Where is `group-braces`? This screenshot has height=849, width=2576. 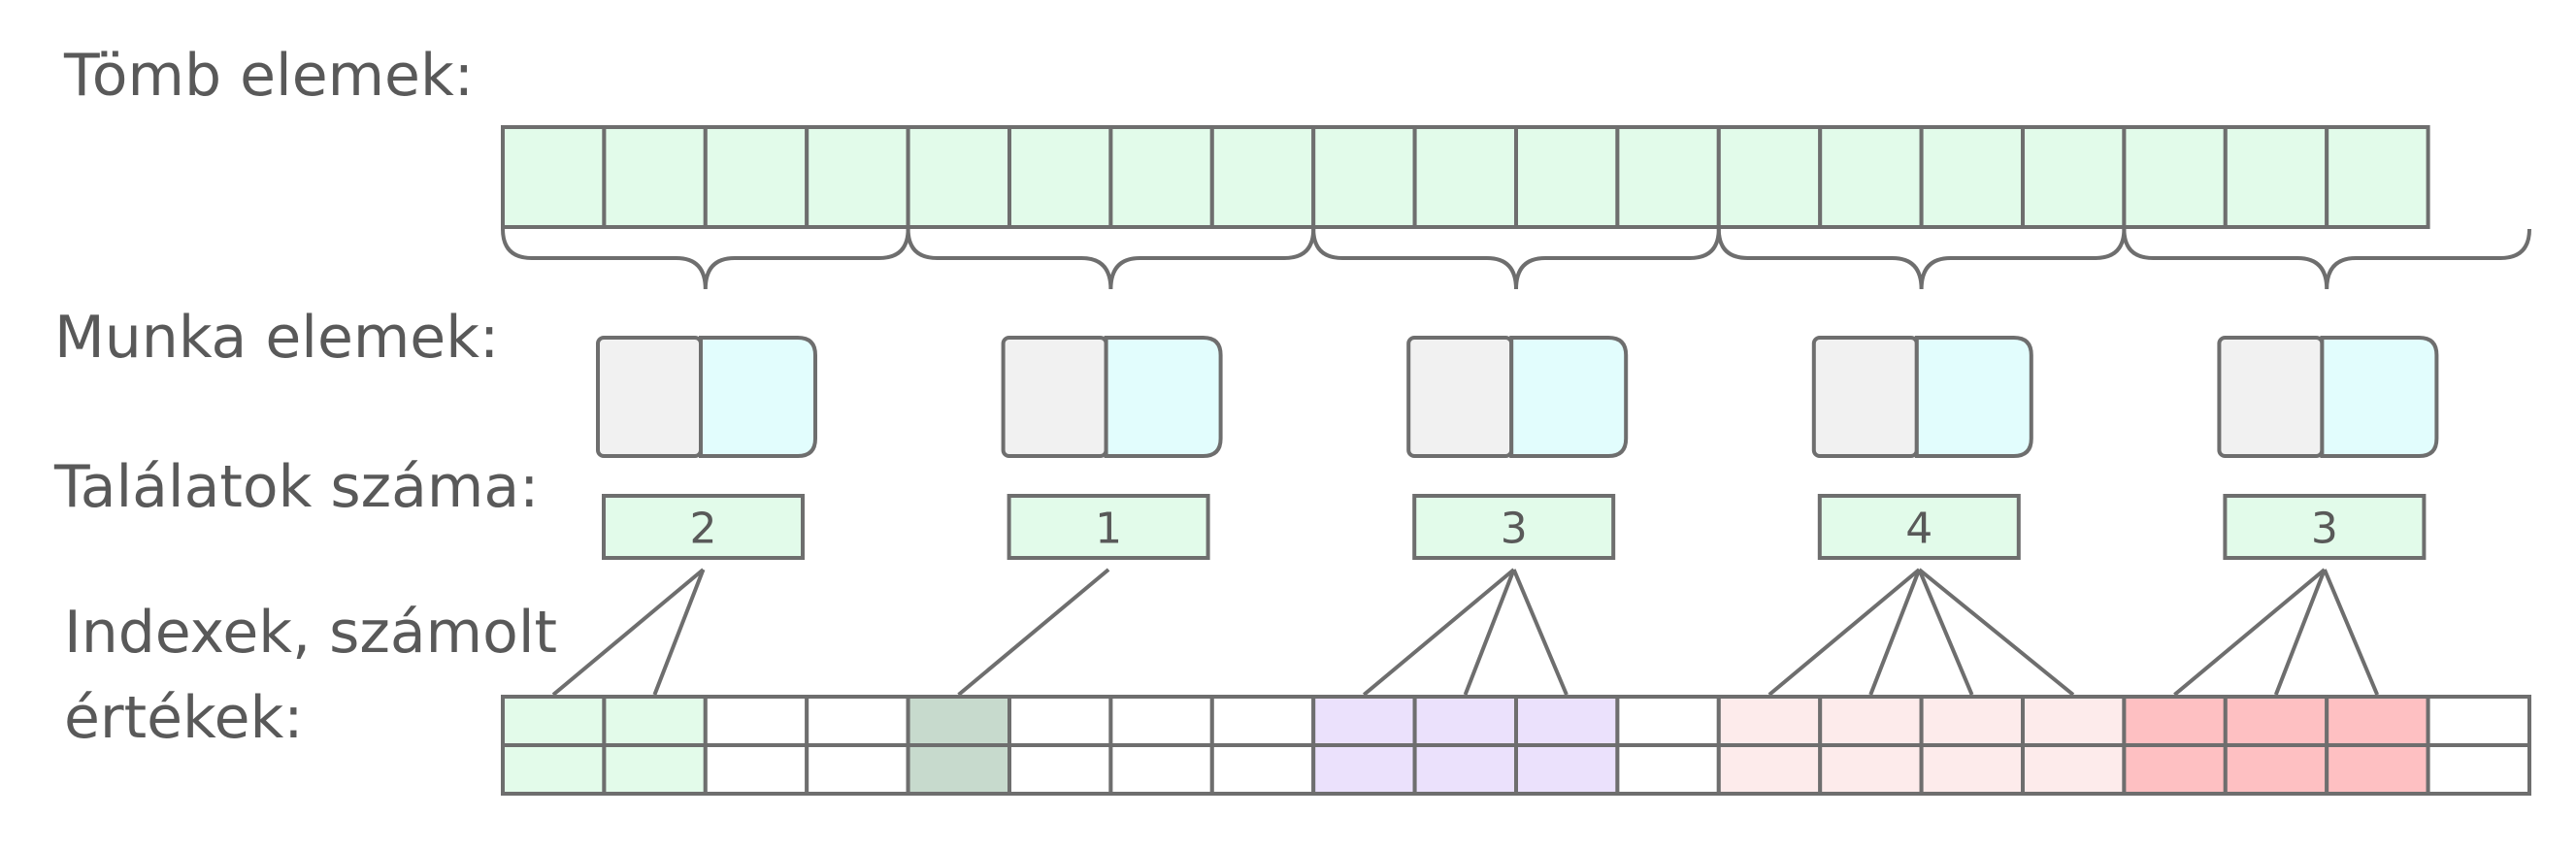 group-braces is located at coordinates (1516, 259).